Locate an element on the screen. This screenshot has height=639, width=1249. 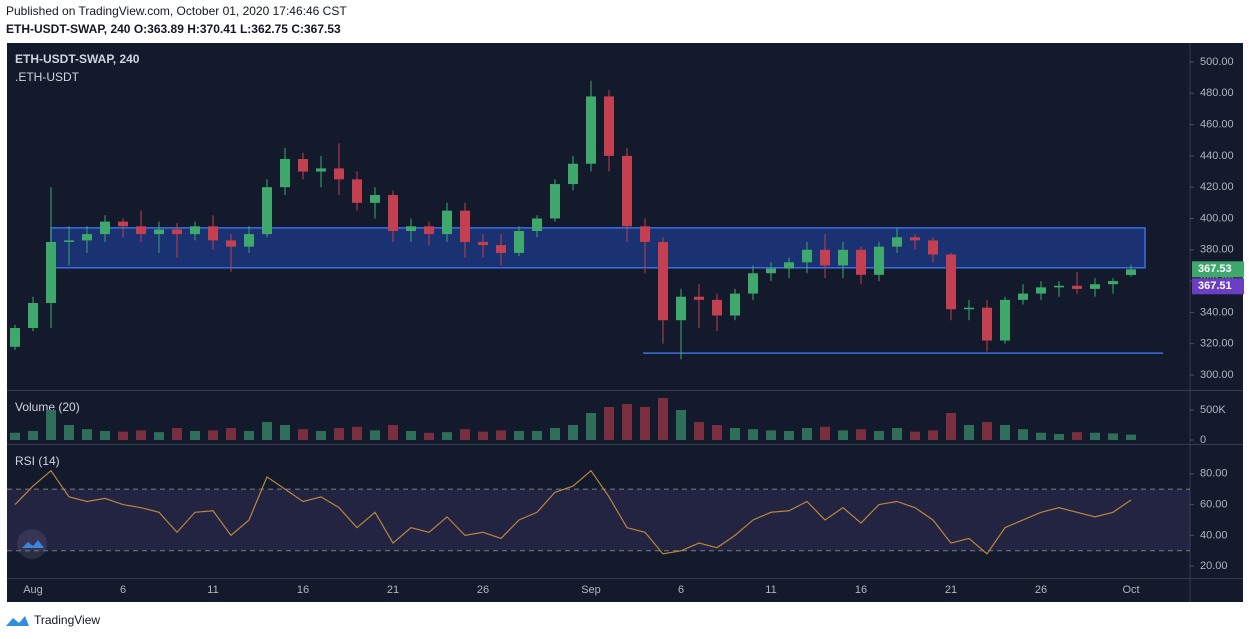
y-tick-label: 20.00 is located at coordinates (1214, 566).